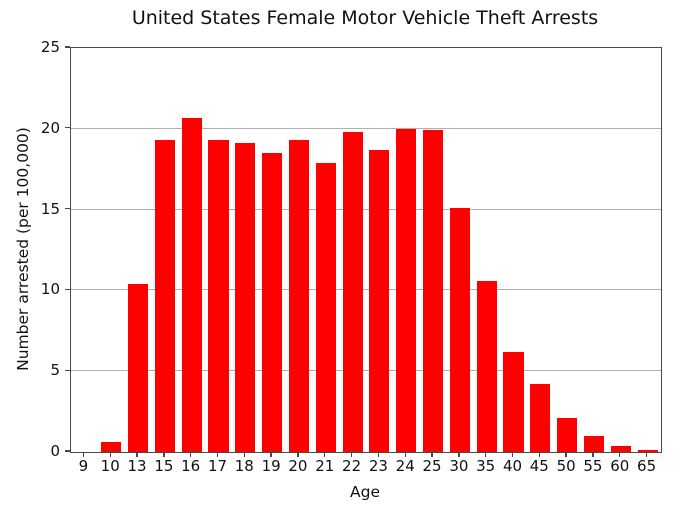 The height and width of the screenshot is (512, 683). Describe the element at coordinates (244, 466) in the screenshot. I see `x-tick-label: 18` at that location.